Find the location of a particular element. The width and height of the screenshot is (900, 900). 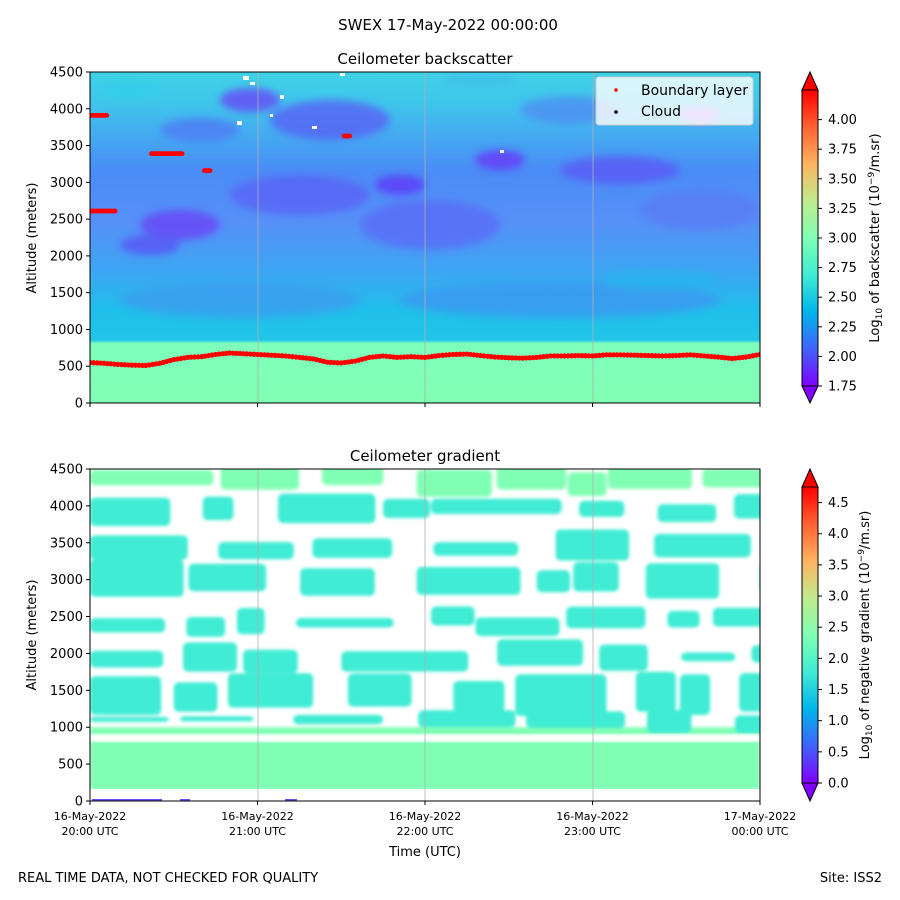

colorbar-tick-label: 2.25 is located at coordinates (842, 327).